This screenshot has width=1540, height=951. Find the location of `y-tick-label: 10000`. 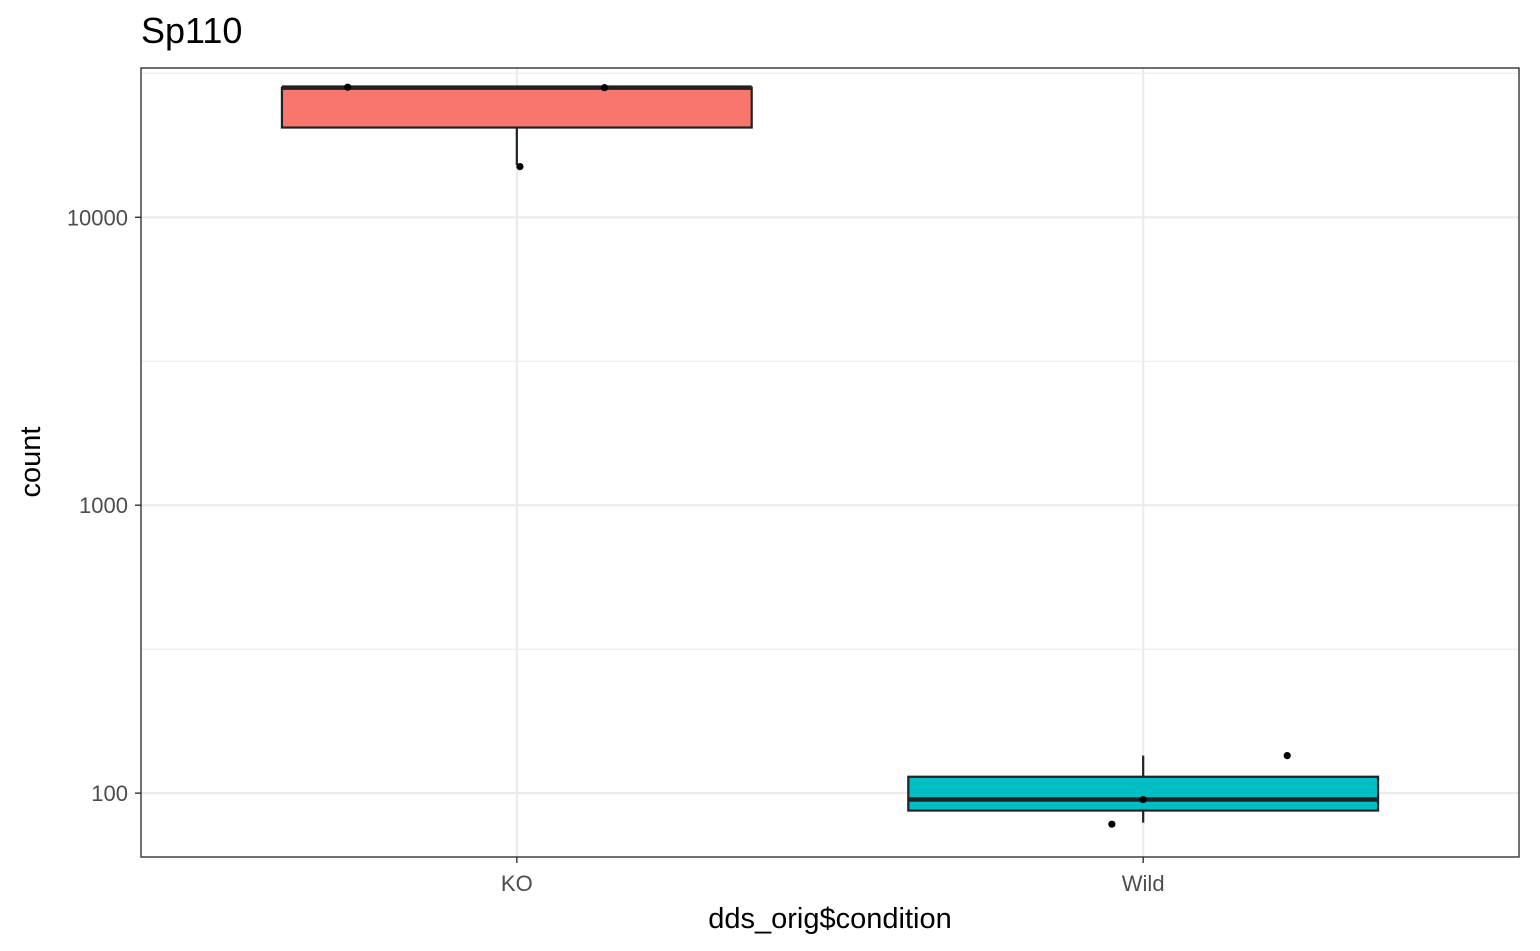

y-tick-label: 10000 is located at coordinates (97, 217).